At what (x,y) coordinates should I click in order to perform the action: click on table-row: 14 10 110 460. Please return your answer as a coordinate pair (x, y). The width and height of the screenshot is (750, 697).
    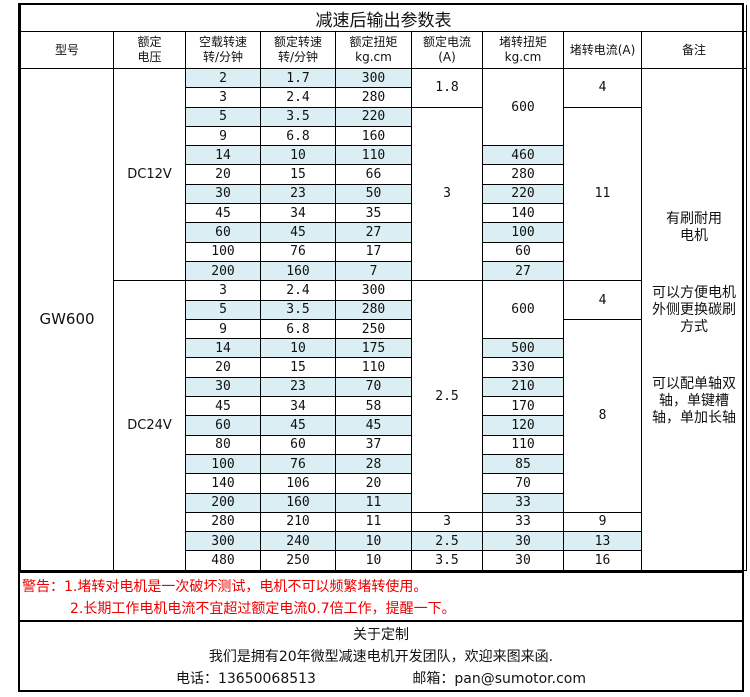
    Looking at the image, I should click on (384, 155).